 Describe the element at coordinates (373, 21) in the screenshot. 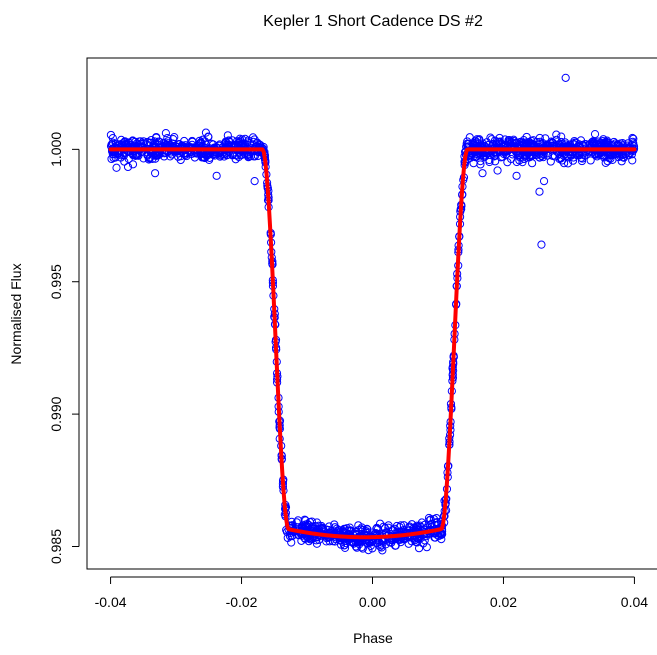

I see `chart-title: Kepler 1 Short Cadence DS #2` at that location.